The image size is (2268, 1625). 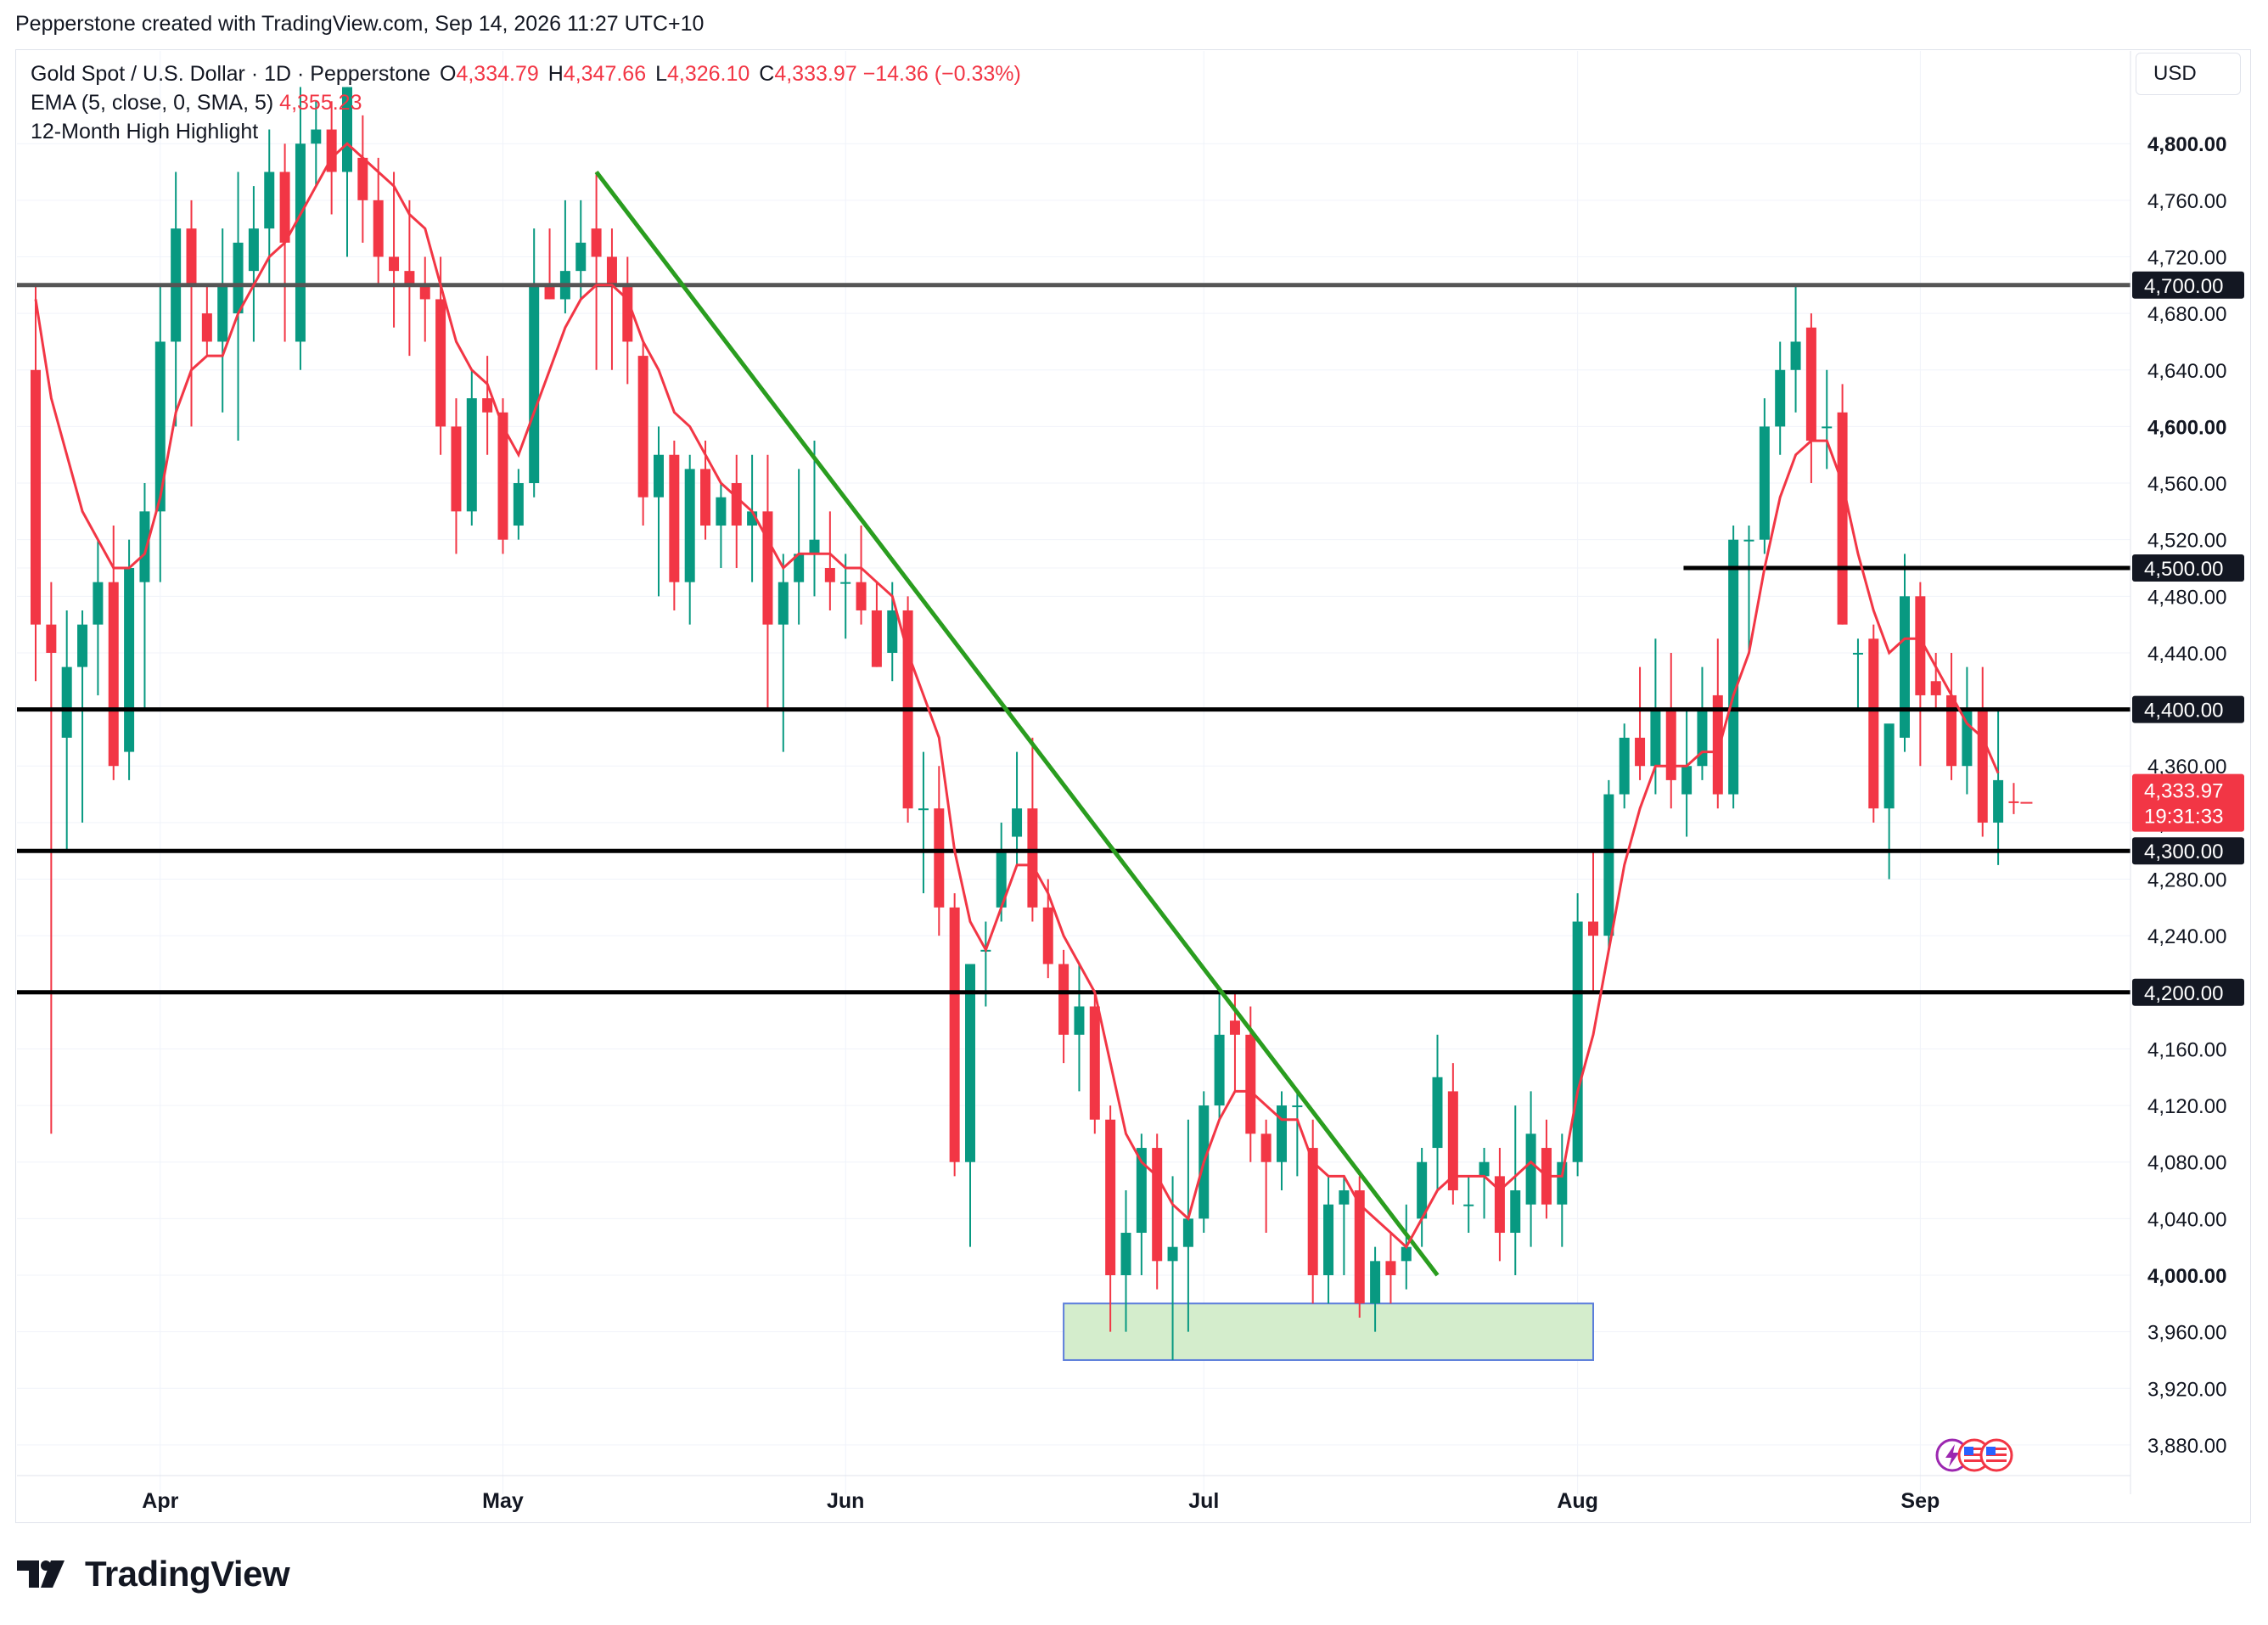 I want to click on level-price-label: 4,200.00, so click(x=2183, y=993).